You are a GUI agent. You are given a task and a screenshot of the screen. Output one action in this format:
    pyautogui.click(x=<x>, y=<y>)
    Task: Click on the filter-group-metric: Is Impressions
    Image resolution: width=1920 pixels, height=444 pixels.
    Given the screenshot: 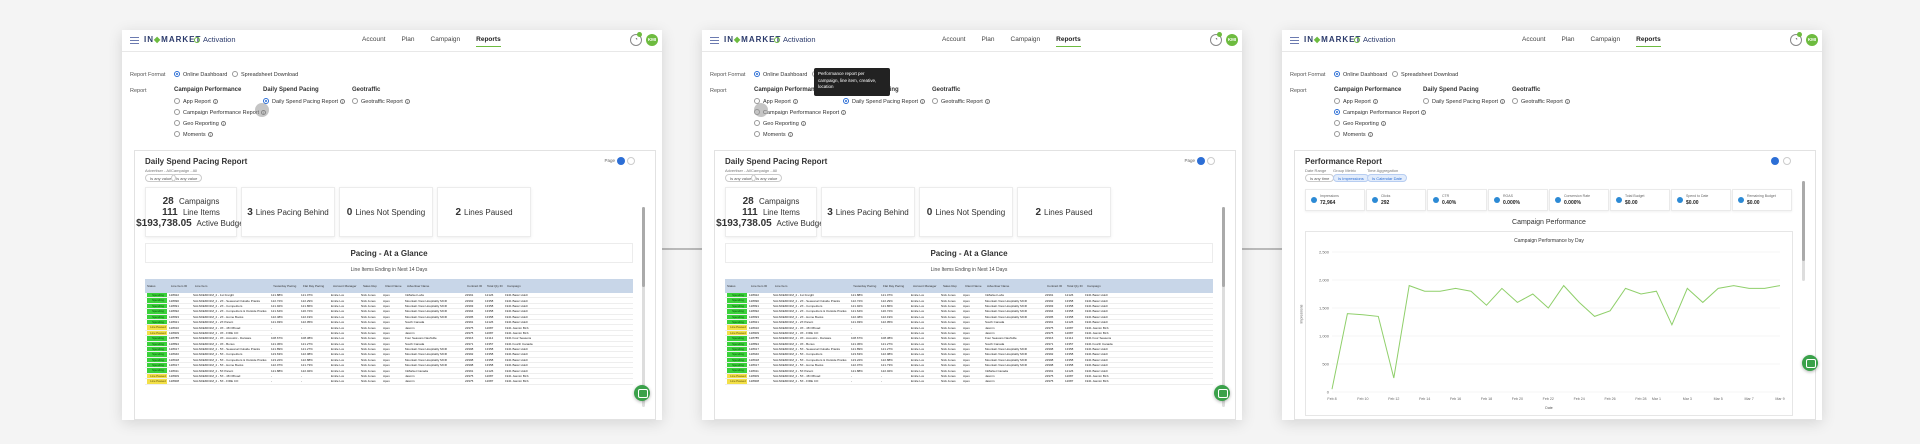 What is the action you would take?
    pyautogui.click(x=1351, y=178)
    